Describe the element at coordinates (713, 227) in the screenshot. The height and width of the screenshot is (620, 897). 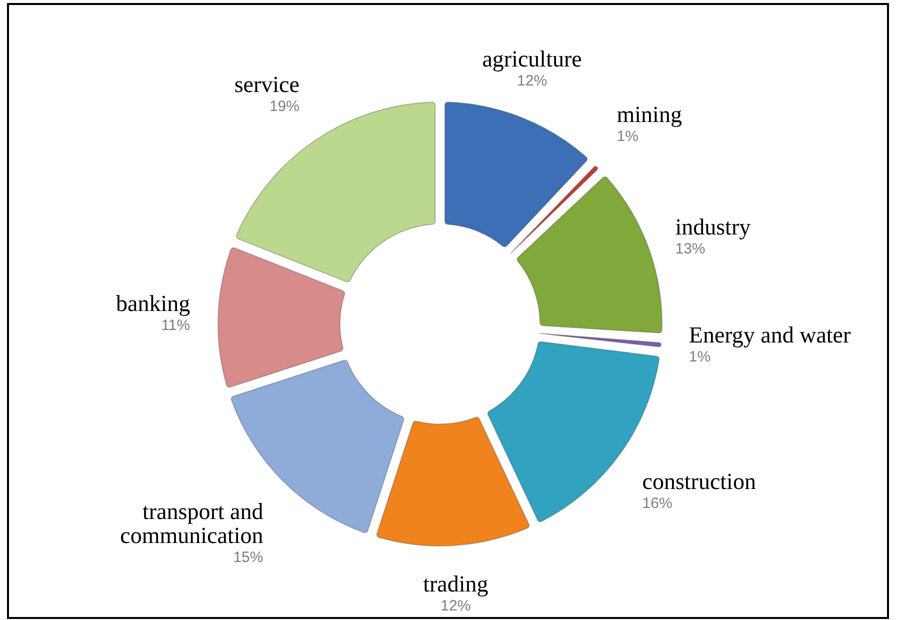
I see `slice-label: industry` at that location.